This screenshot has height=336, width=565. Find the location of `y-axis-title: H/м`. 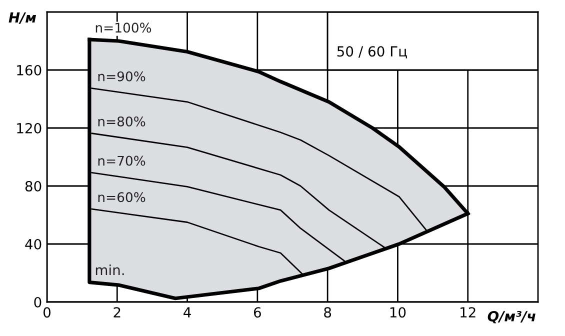

y-axis-title: H/м is located at coordinates (22, 18).